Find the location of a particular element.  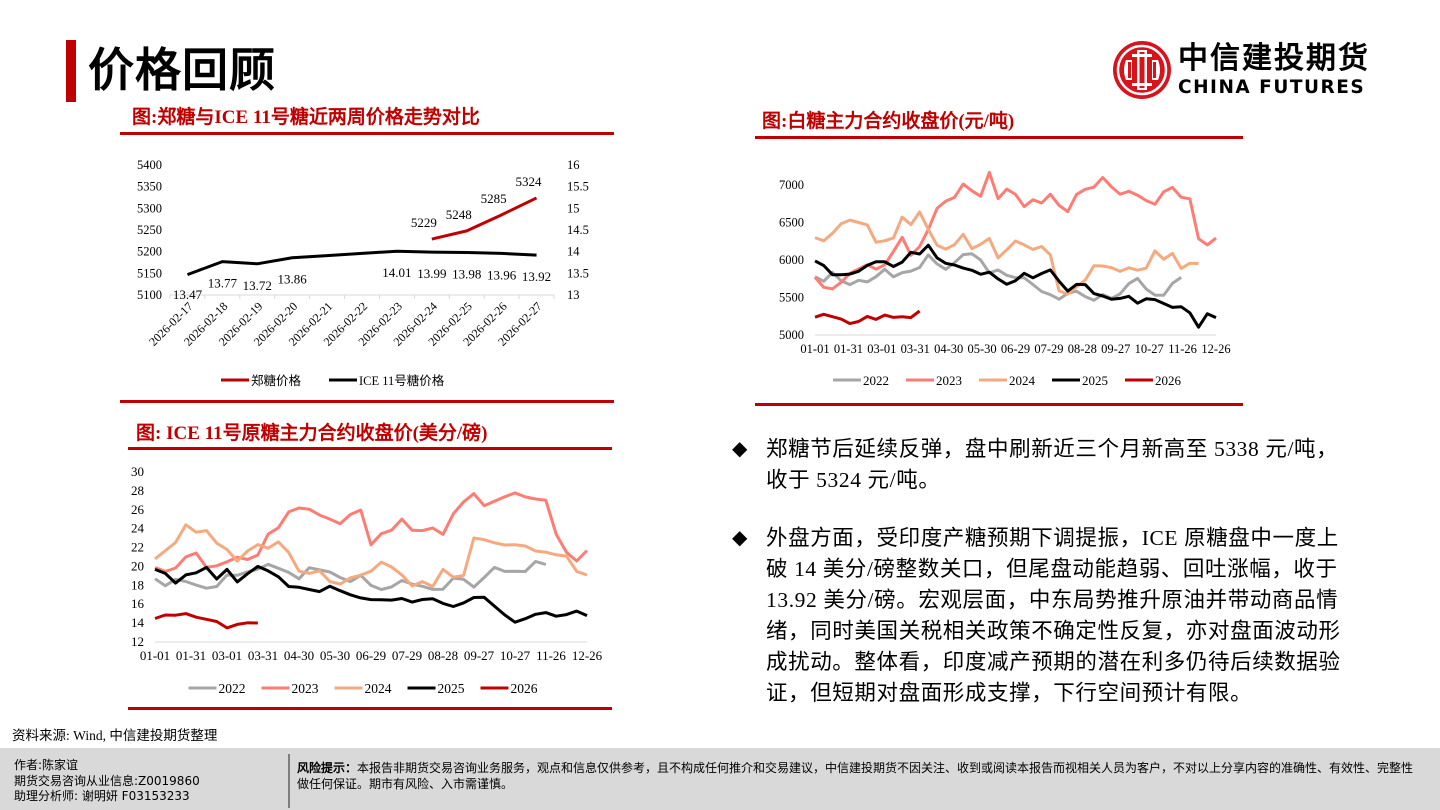

svg-text: 01-01 is located at coordinates (814, 349).